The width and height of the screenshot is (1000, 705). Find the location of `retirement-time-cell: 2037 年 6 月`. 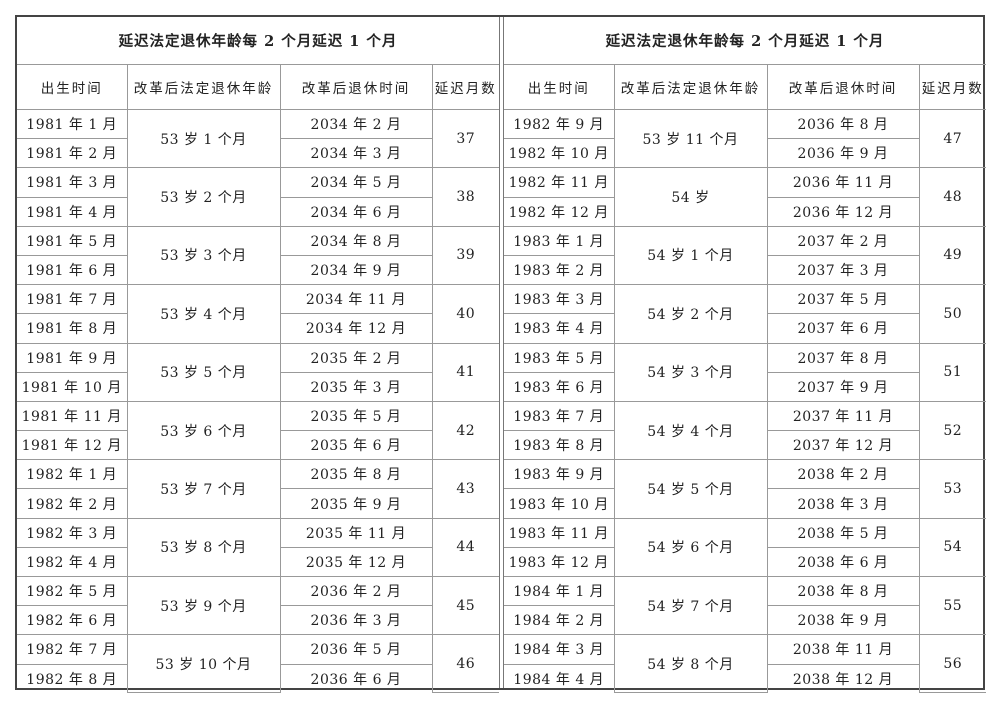

retirement-time-cell: 2037 年 6 月 is located at coordinates (842, 328).